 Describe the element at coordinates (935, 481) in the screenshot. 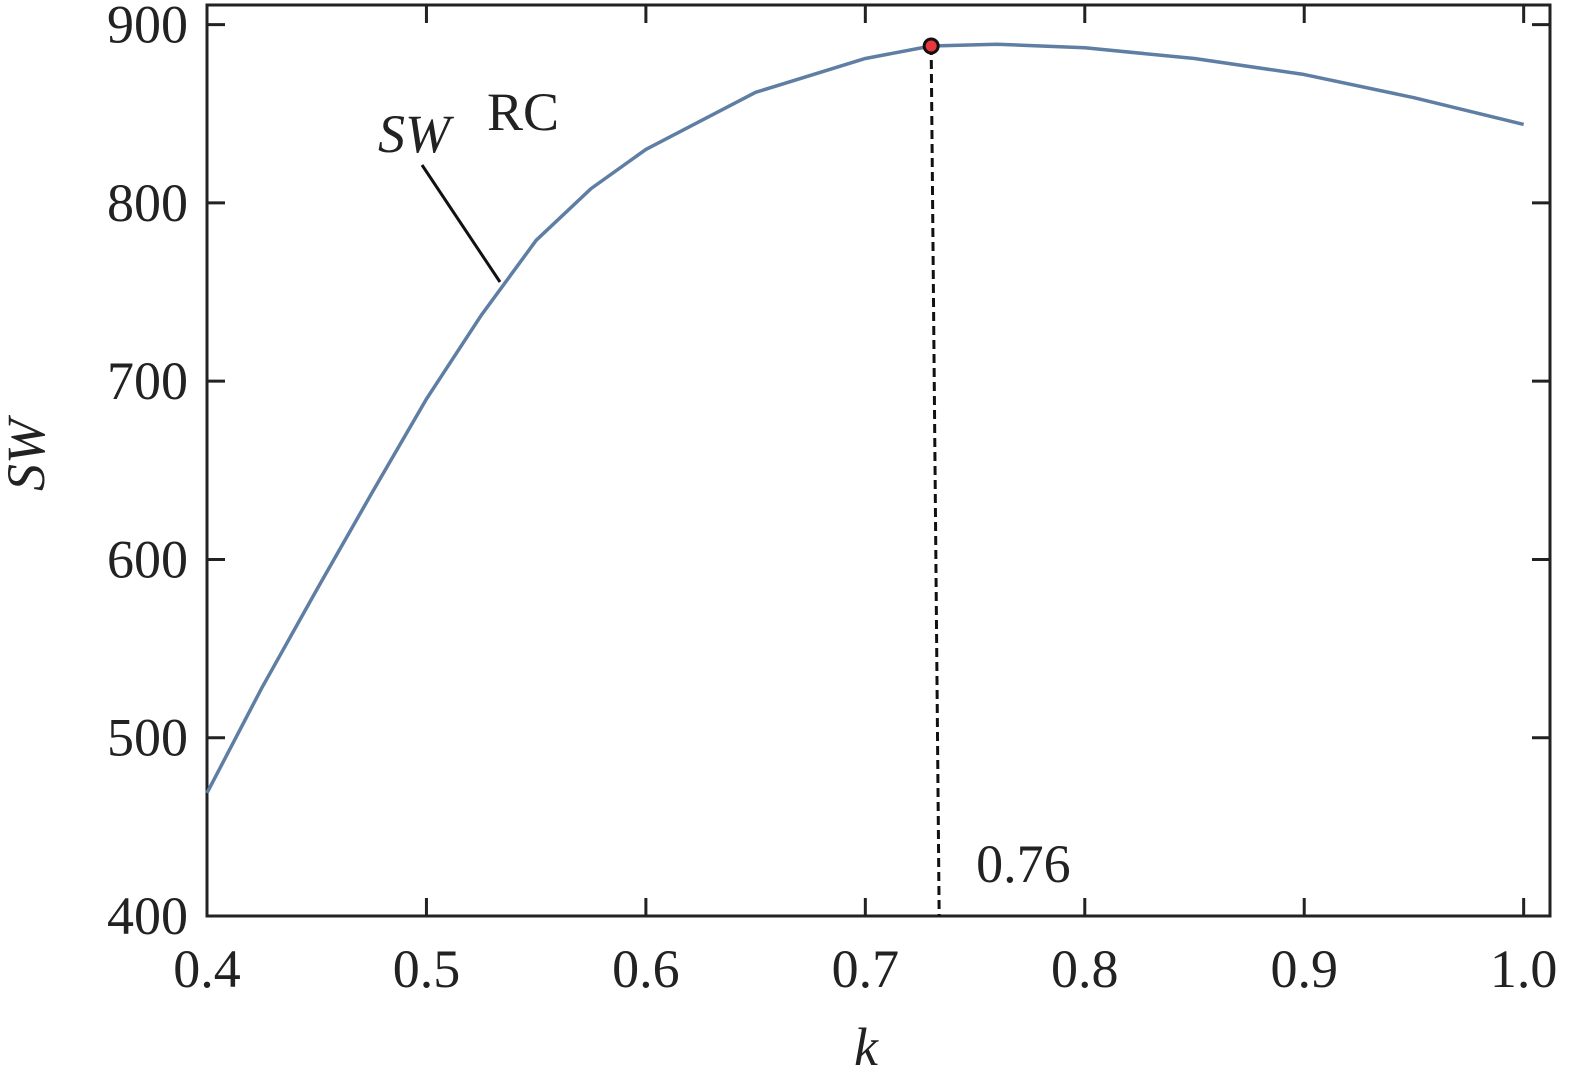

I see `drop-line` at that location.